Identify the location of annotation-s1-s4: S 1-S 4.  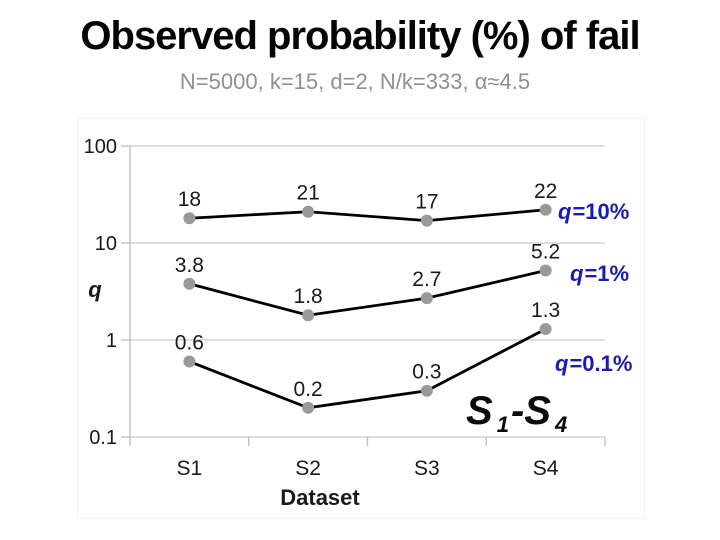
(516, 413).